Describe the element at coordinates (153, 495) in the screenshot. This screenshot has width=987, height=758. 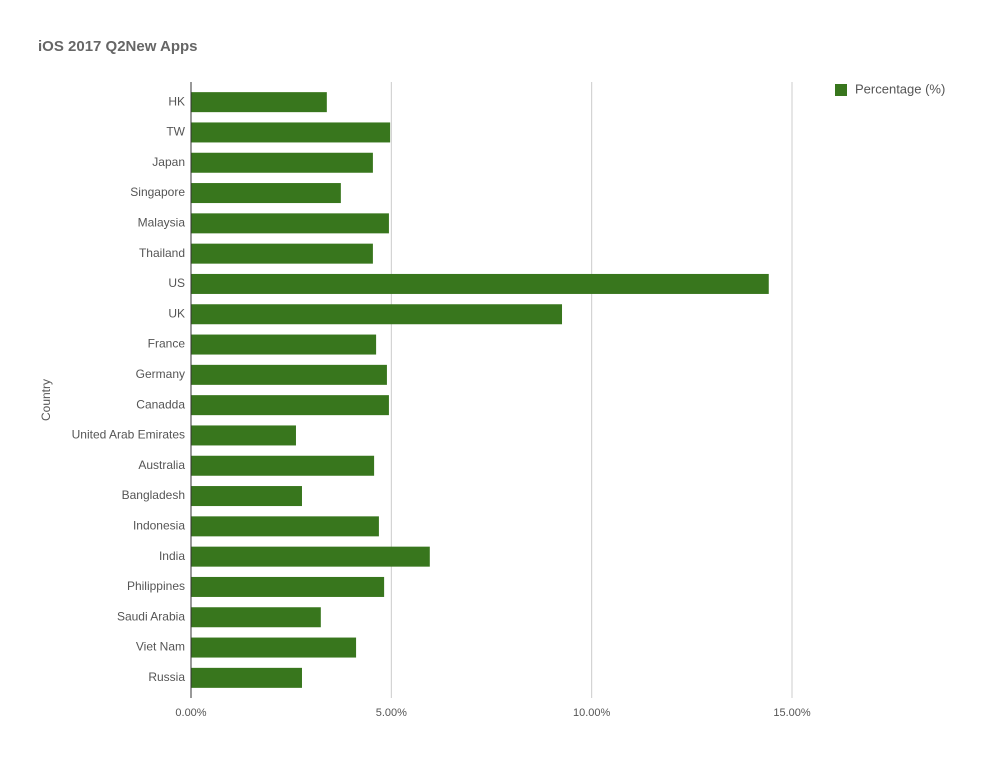
I see `y-tick-label: Bangladesh` at that location.